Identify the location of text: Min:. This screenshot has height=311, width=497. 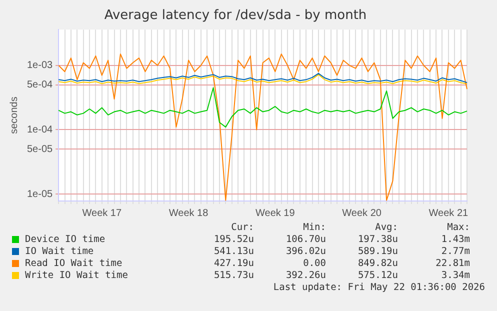
(314, 228).